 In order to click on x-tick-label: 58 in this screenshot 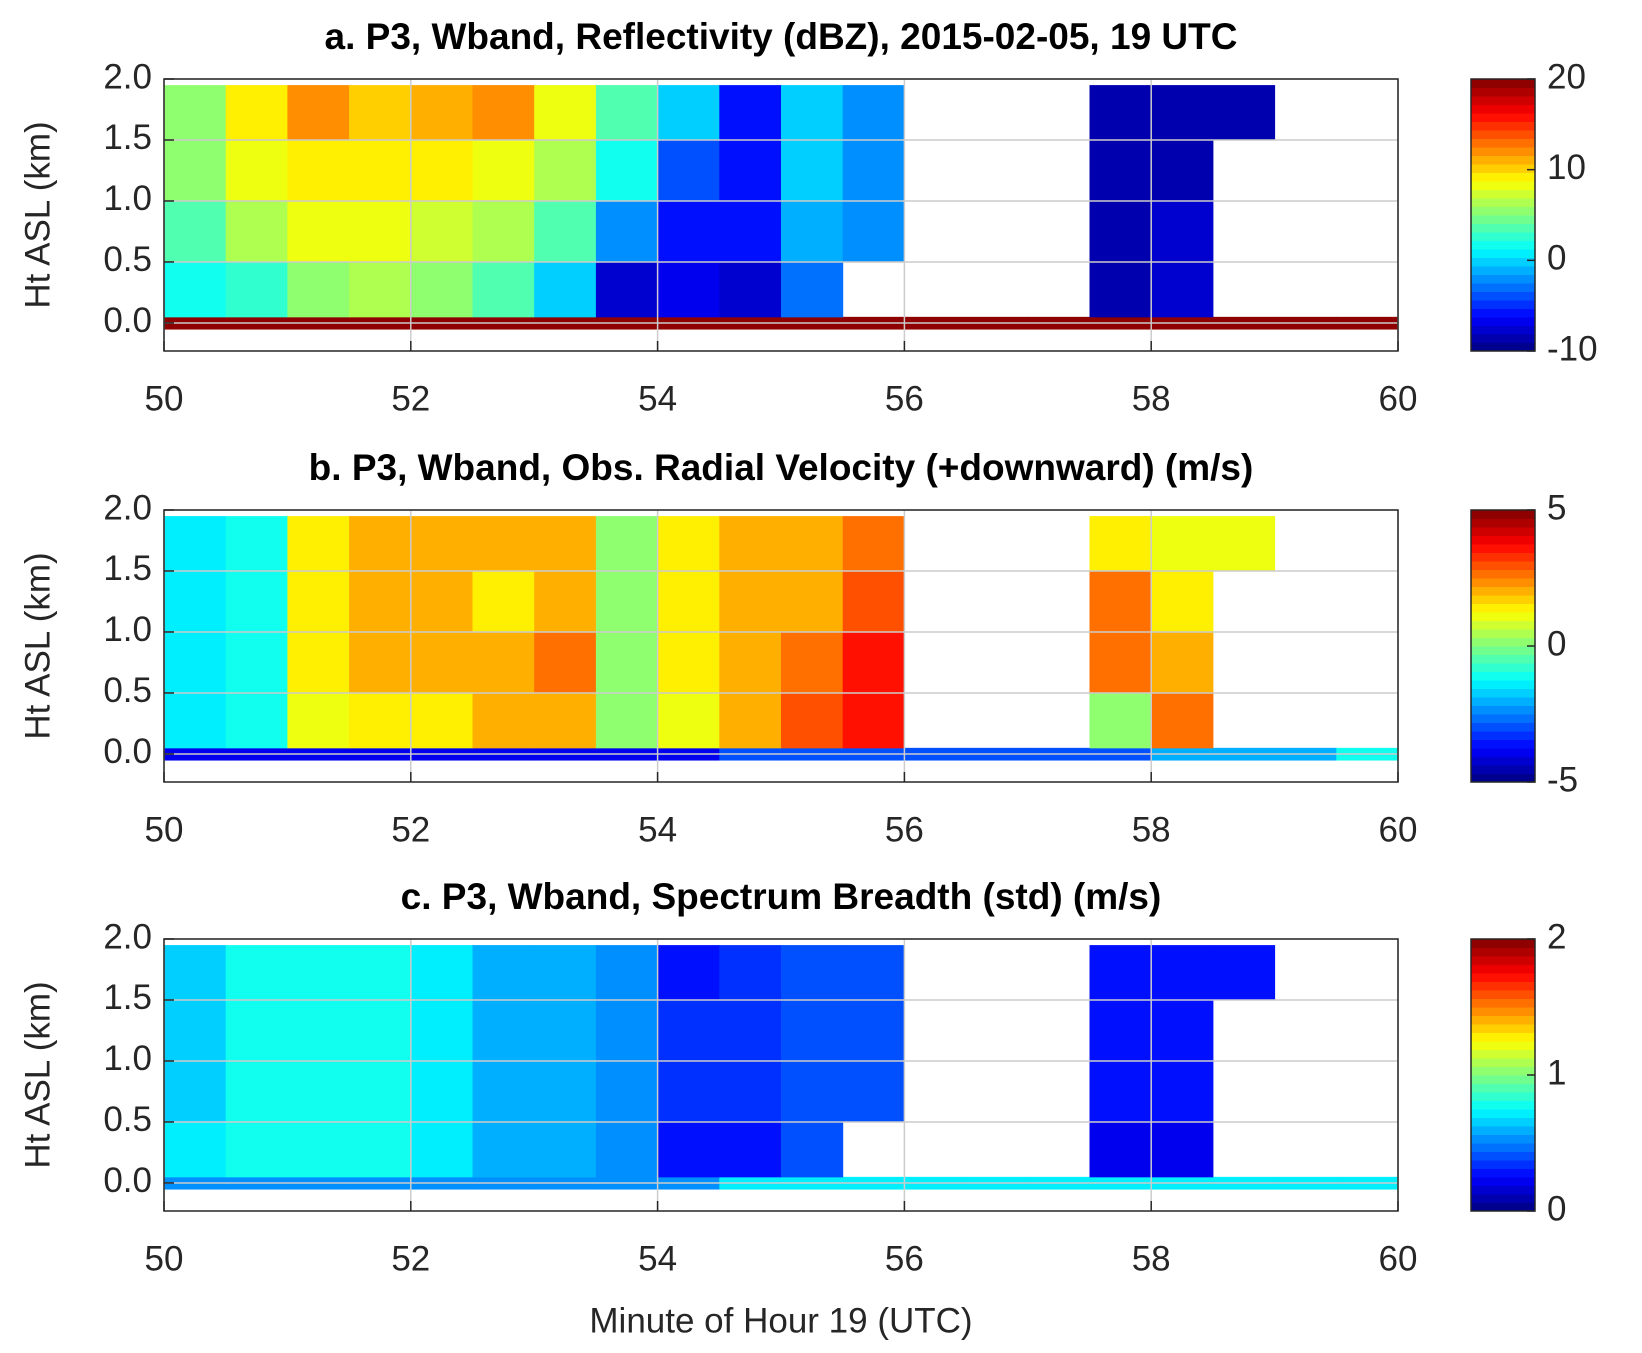, I will do `click(1151, 829)`.